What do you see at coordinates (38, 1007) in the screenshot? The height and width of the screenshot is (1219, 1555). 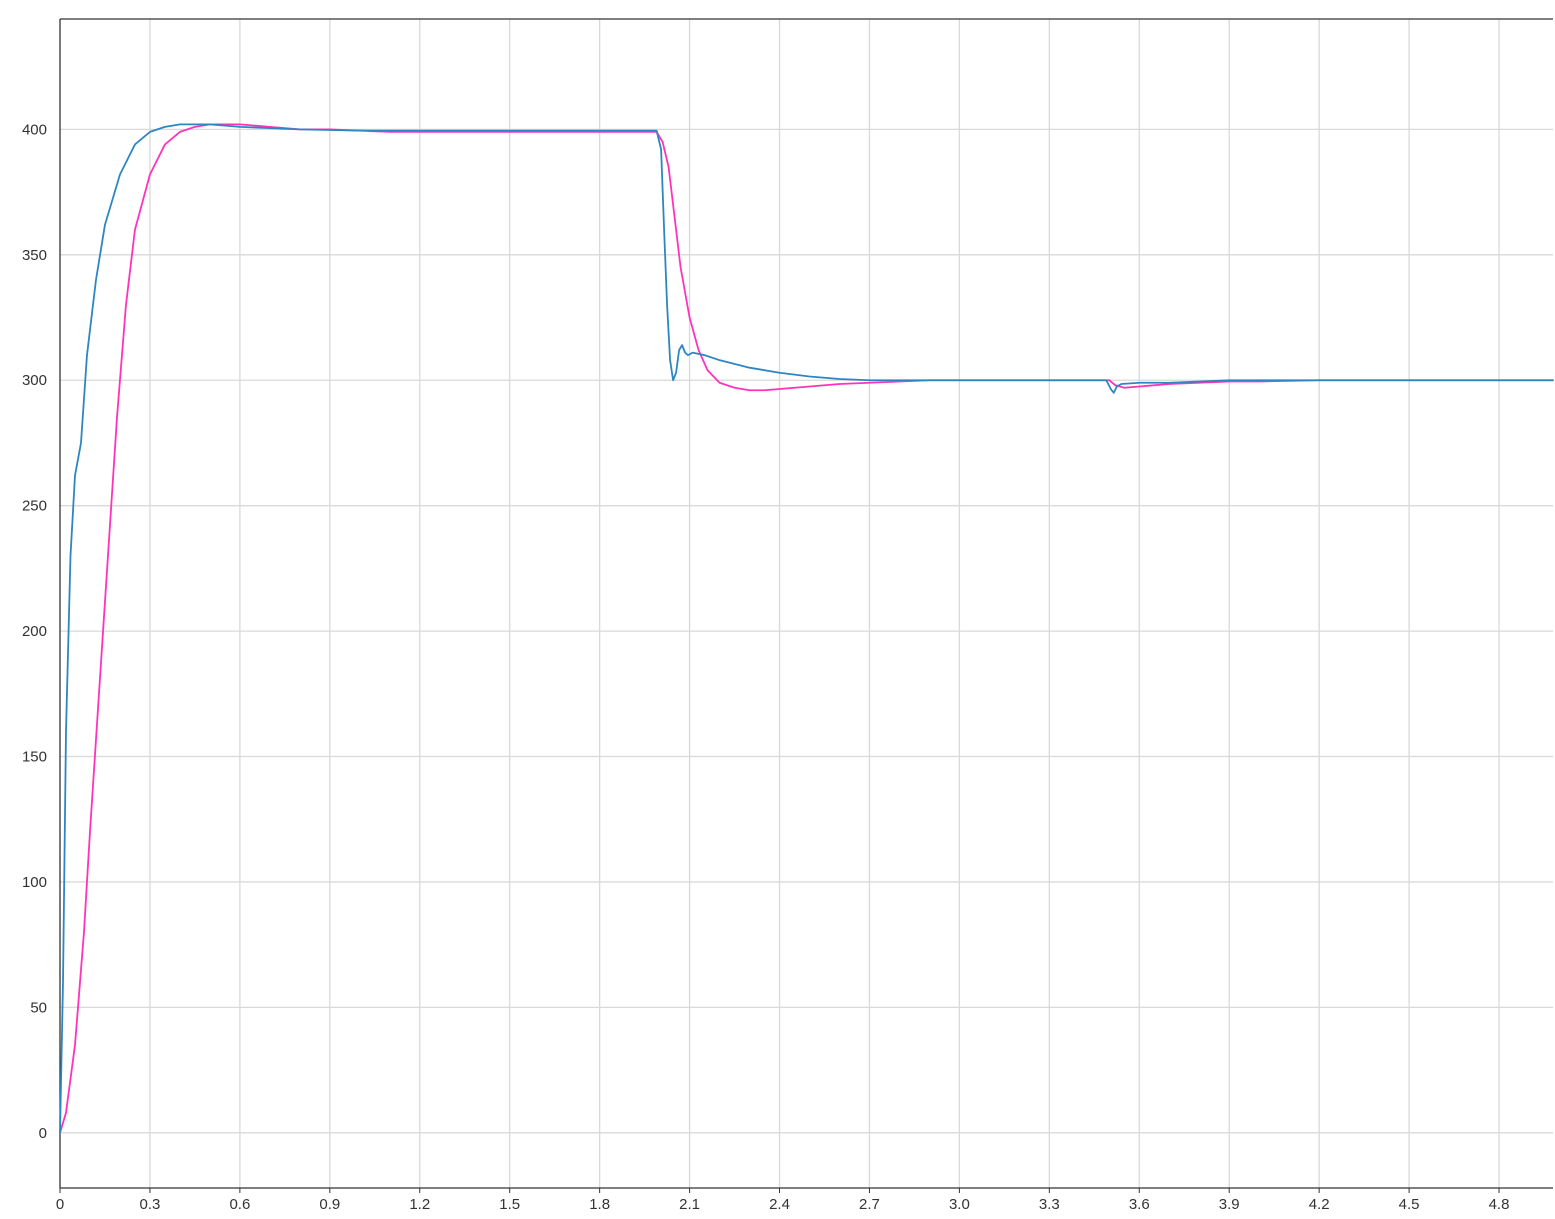 I see `y-tick-label: 50` at bounding box center [38, 1007].